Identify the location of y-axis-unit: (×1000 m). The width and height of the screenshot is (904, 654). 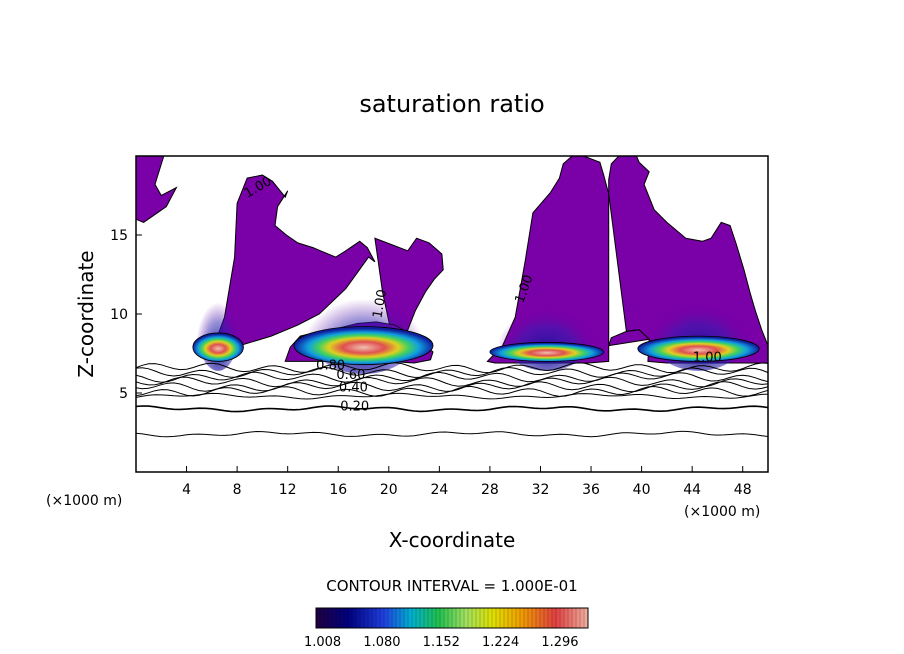
(84, 501).